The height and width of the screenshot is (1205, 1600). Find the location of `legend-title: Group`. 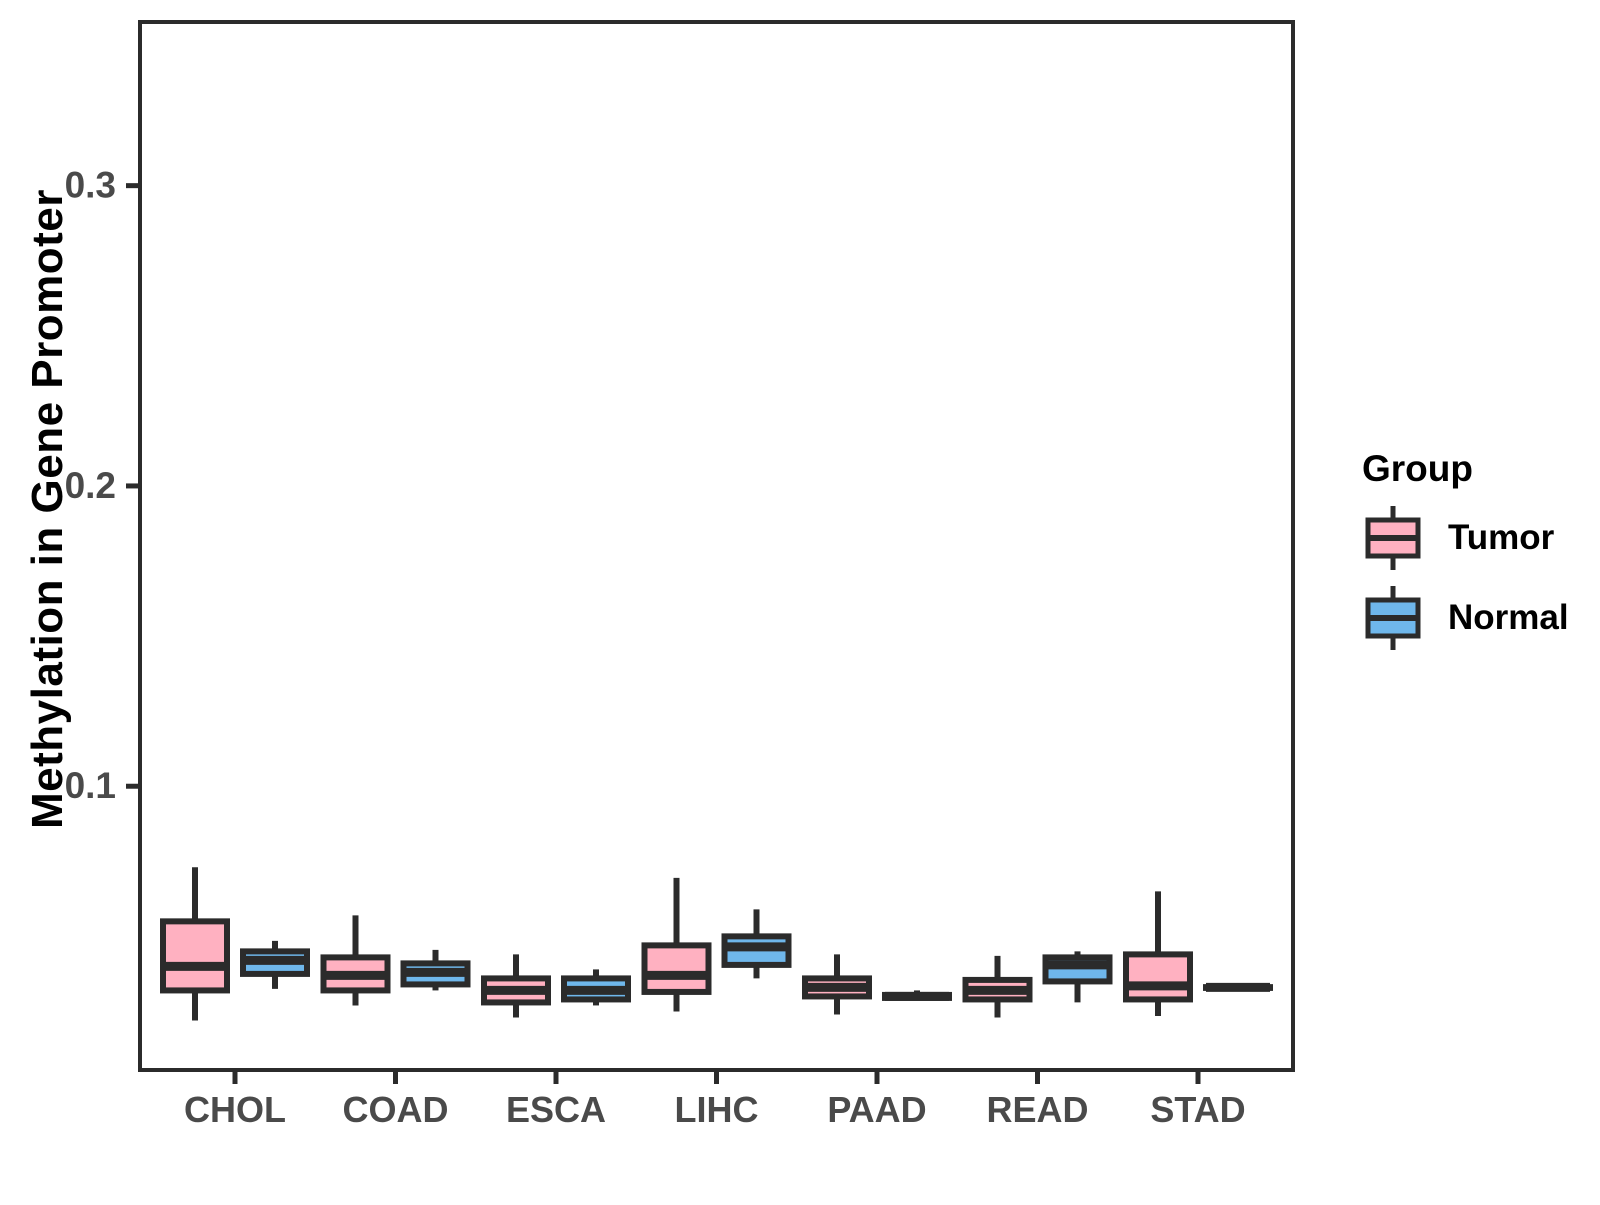

legend-title: Group is located at coordinates (1417, 468).